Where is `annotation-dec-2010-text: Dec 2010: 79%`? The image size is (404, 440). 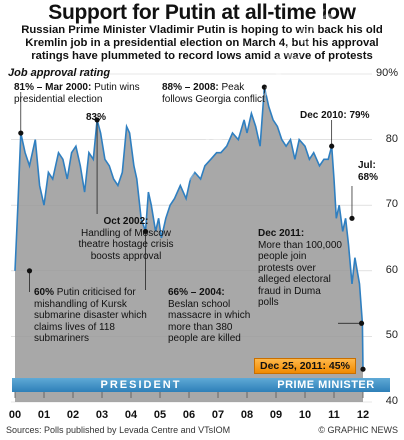
annotation-dec-2010-text: Dec 2010: 79% is located at coordinates (335, 115).